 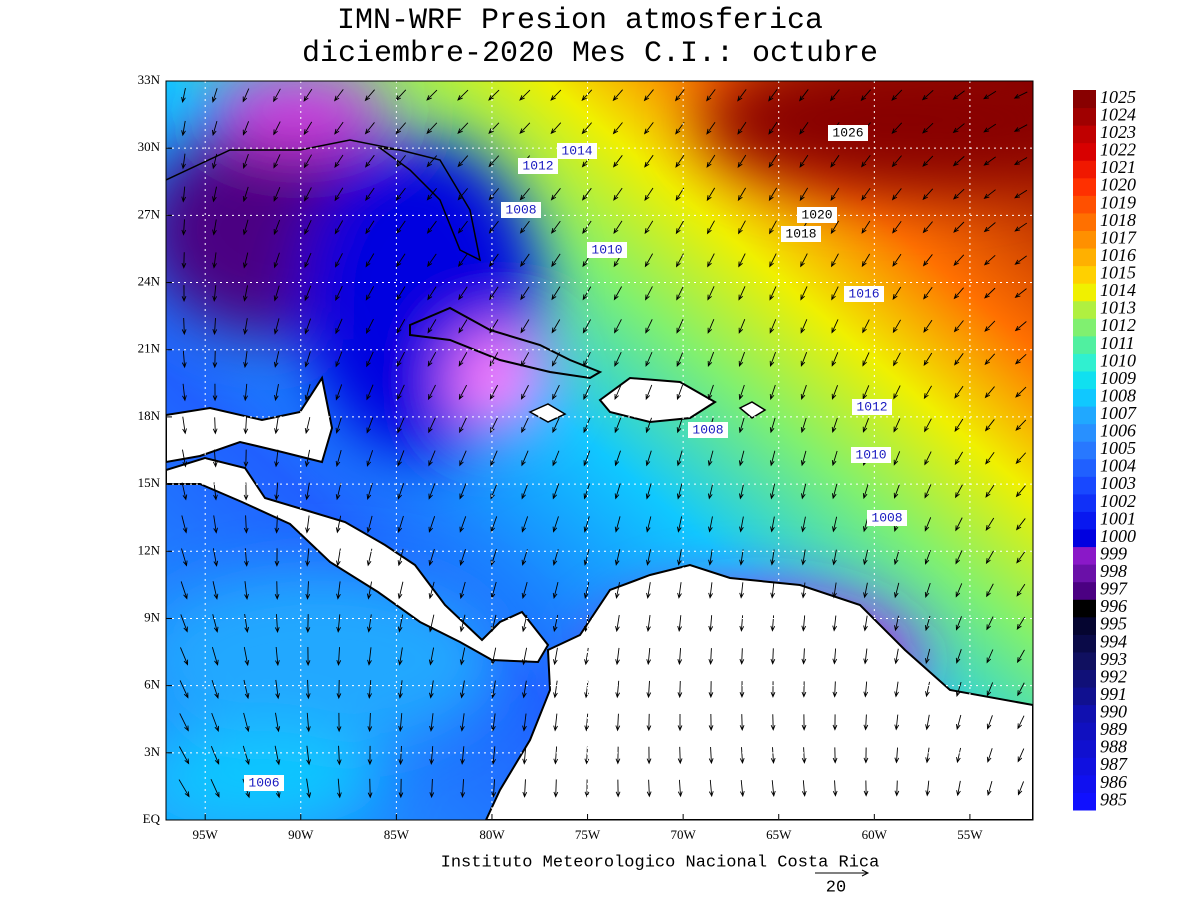 What do you see at coordinates (1118, 413) in the screenshot?
I see `colorbar-label: 1007` at bounding box center [1118, 413].